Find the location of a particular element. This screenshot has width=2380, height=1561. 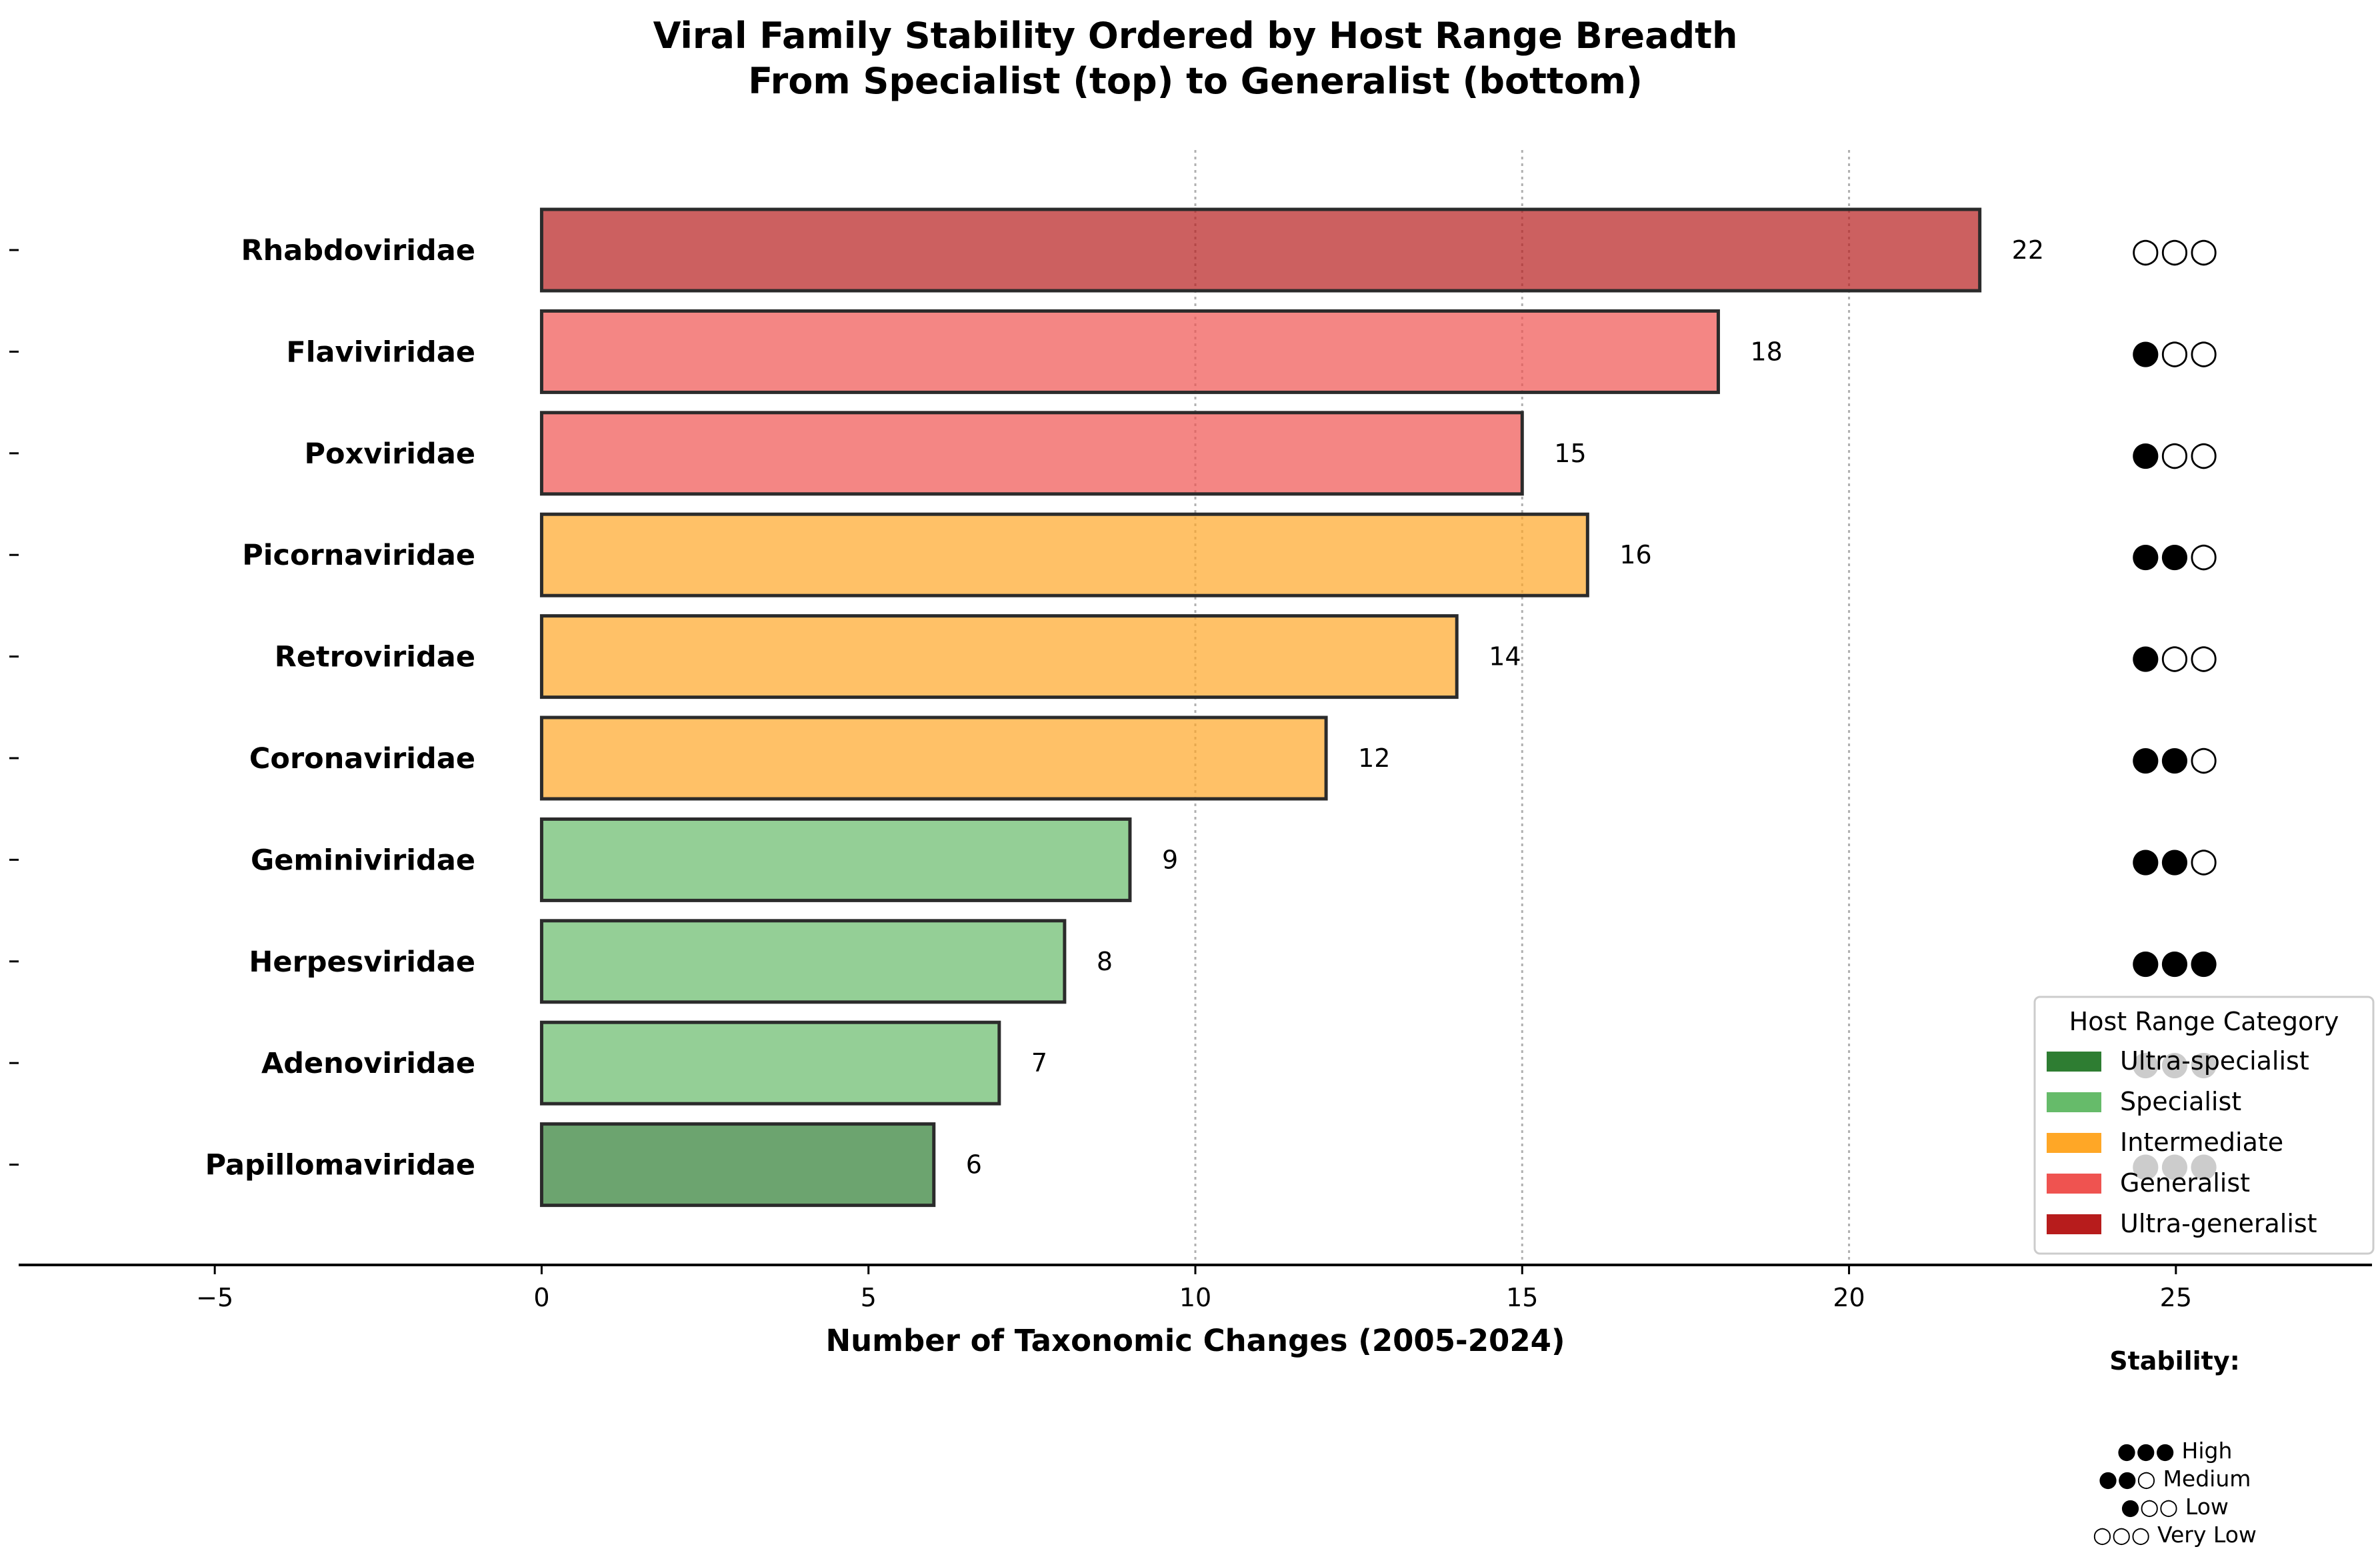

bar-herpesviridae is located at coordinates (803, 961).